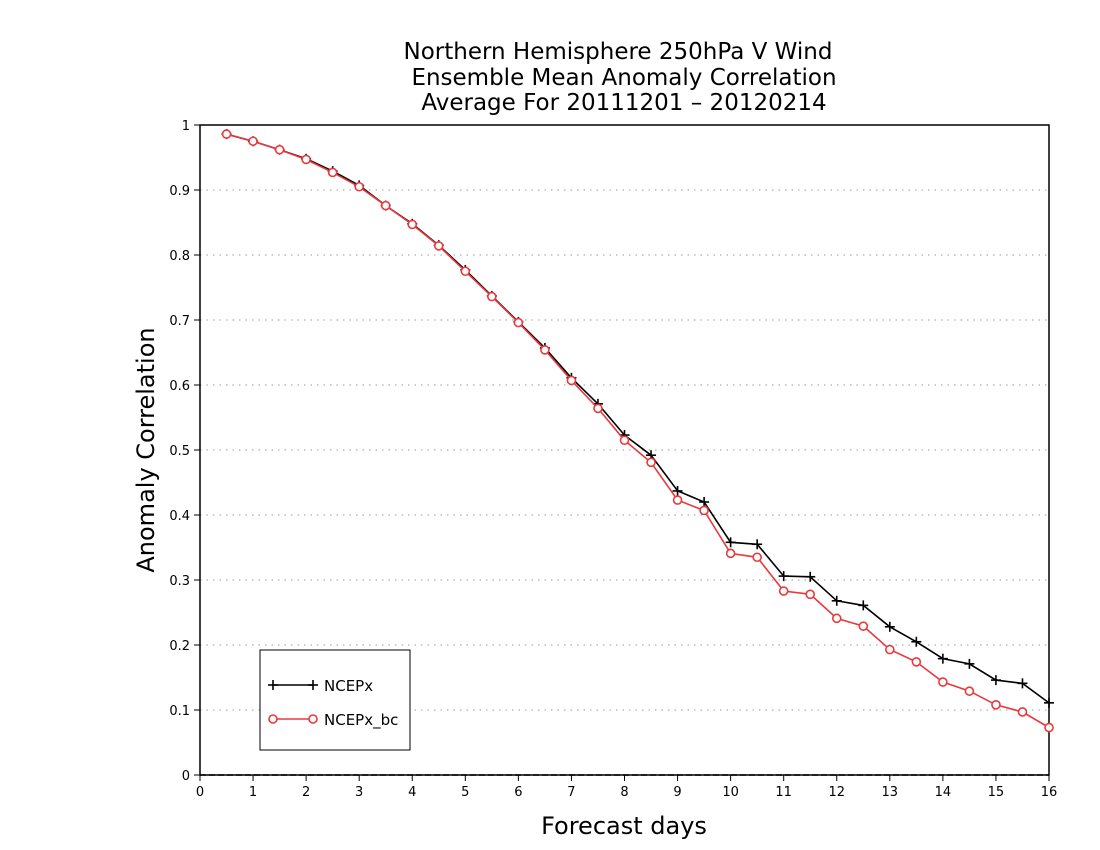 The image size is (1100, 850). I want to click on x-axis-label: Forecast days, so click(624, 826).